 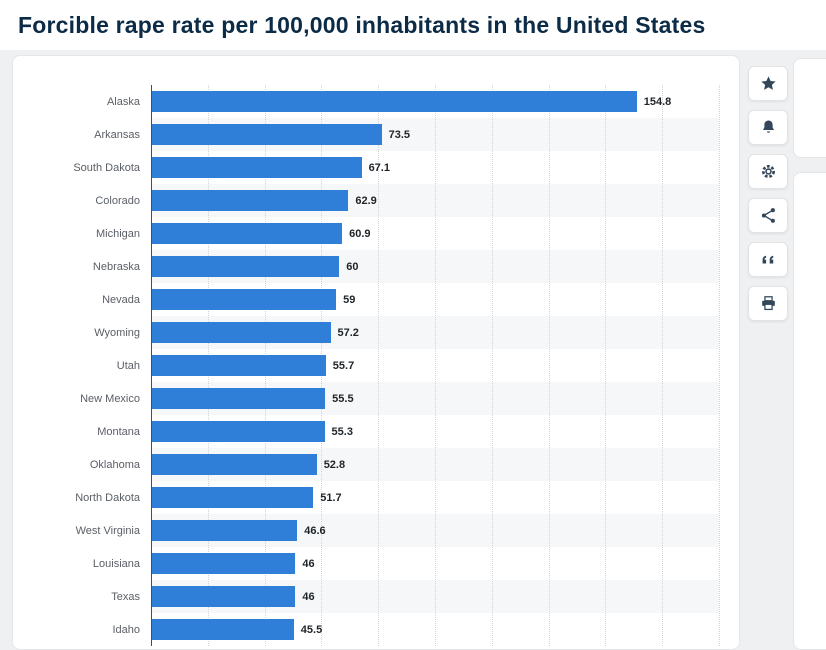 I want to click on chart-row: Louisiana 46, so click(x=376, y=563).